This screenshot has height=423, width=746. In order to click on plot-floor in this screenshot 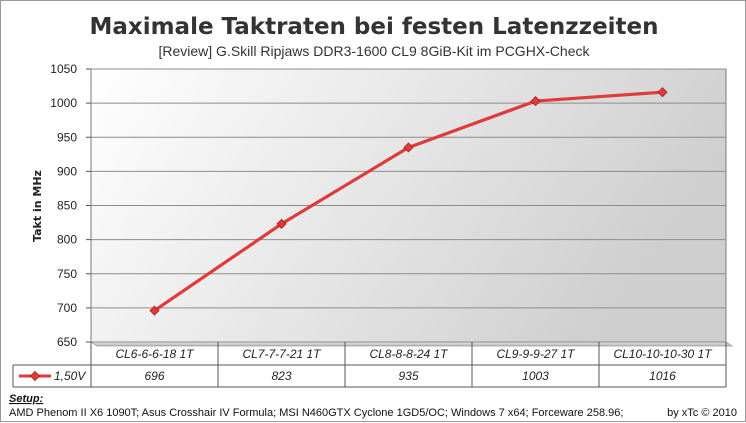, I will do `click(411, 344)`.